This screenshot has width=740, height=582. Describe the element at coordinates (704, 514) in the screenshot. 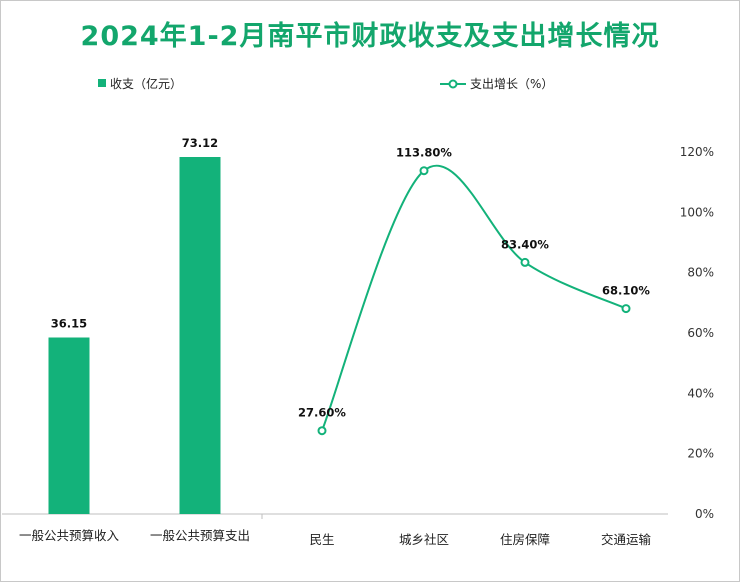

I see `y-tick-label: 0%` at that location.